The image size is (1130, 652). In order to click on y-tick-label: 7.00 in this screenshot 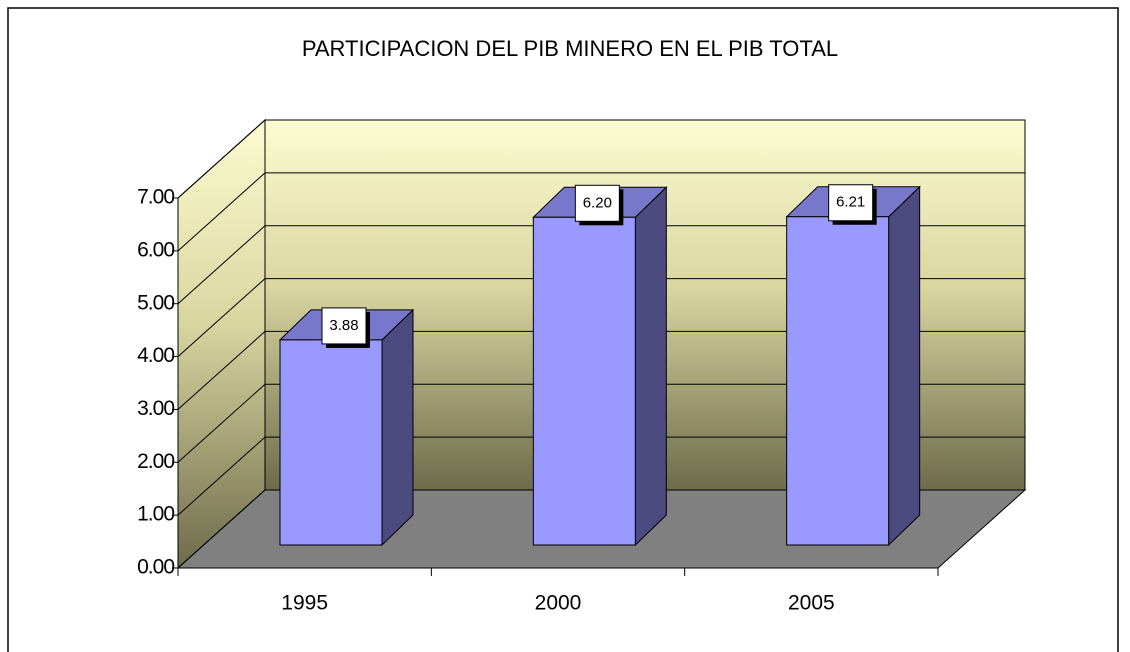, I will do `click(155, 197)`.